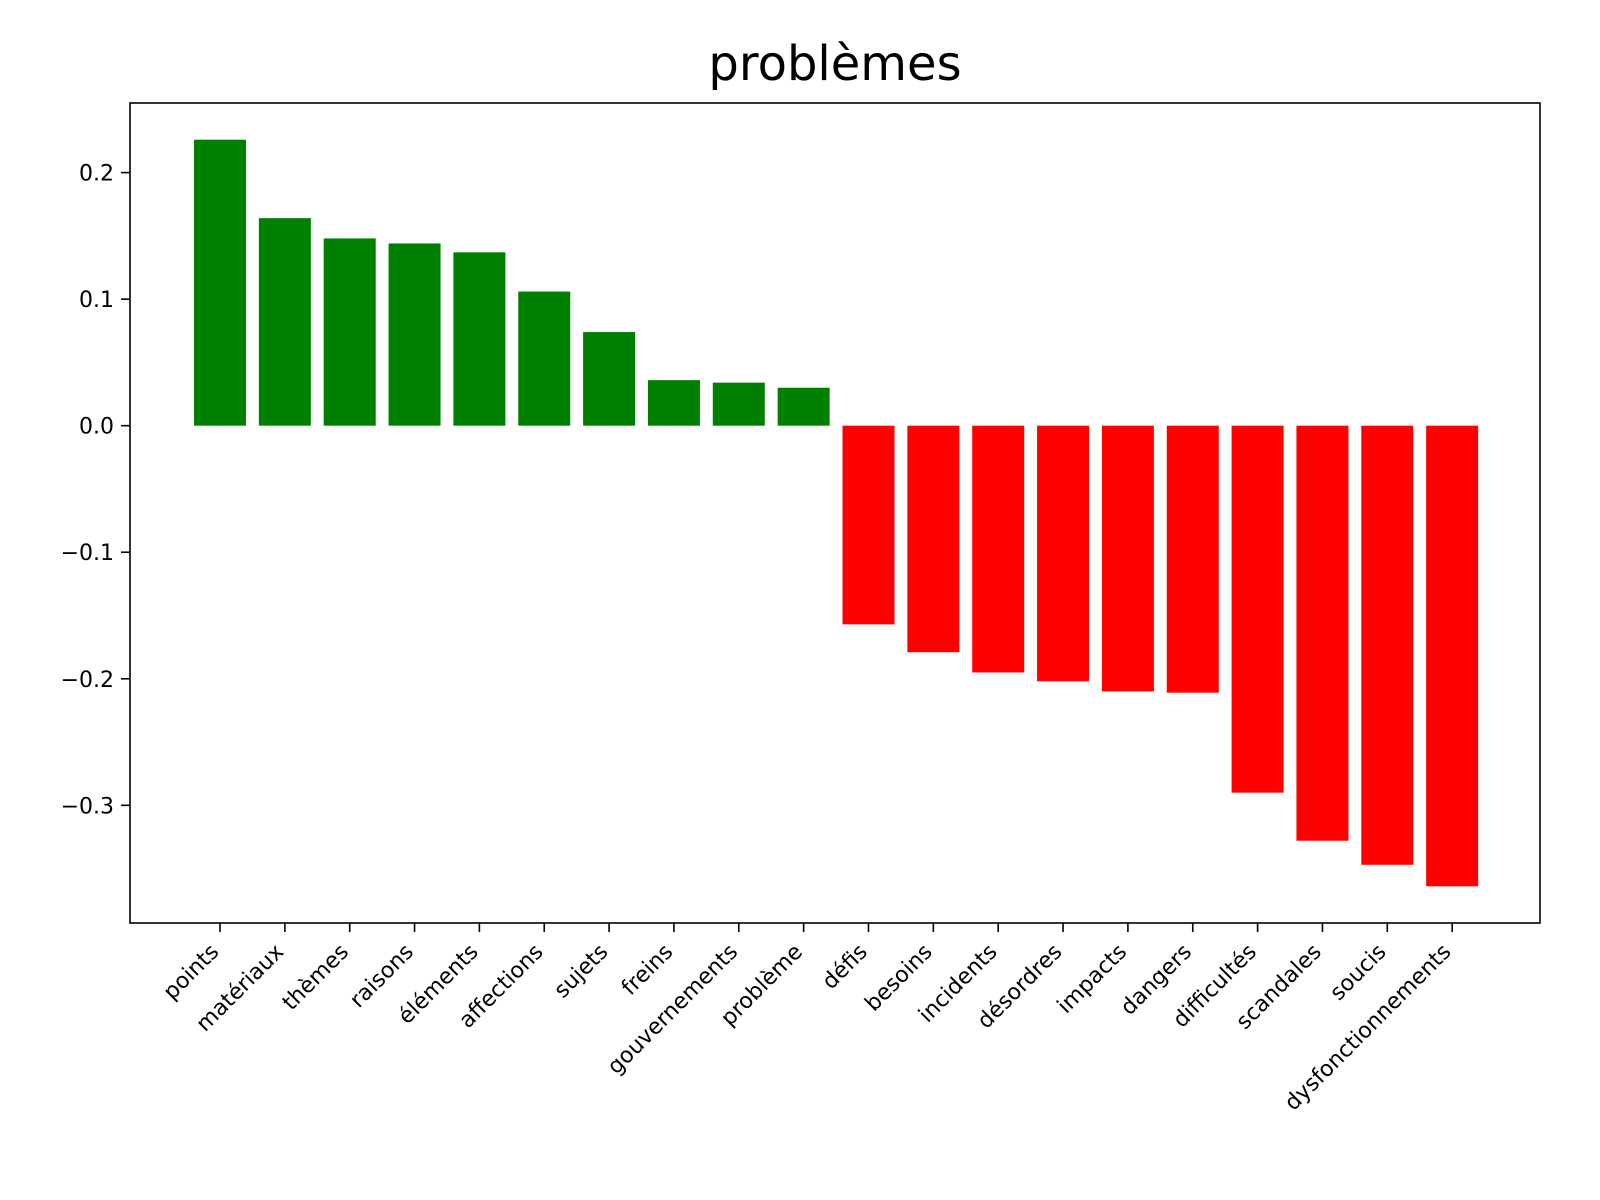  What do you see at coordinates (479, 339) in the screenshot?
I see `bar-éléments` at bounding box center [479, 339].